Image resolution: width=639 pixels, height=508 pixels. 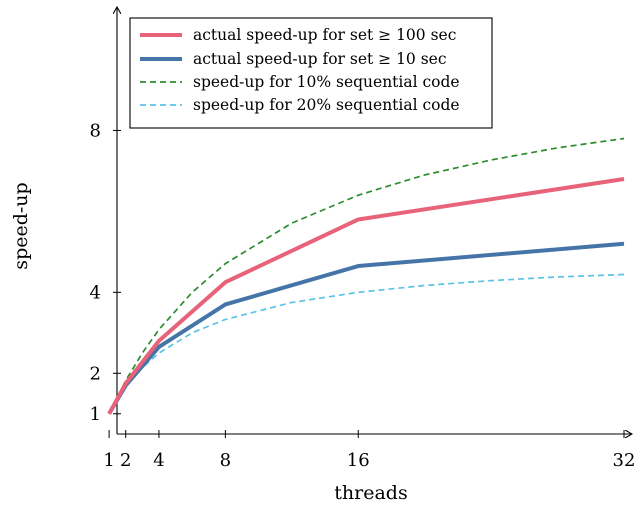 I want to click on legend-entry-label: speed-up for 20% sequential code, so click(x=326, y=105).